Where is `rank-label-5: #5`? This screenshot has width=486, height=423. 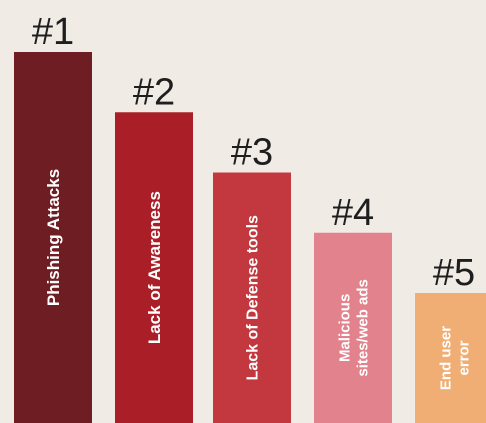 rank-label-5: #5 is located at coordinates (454, 273).